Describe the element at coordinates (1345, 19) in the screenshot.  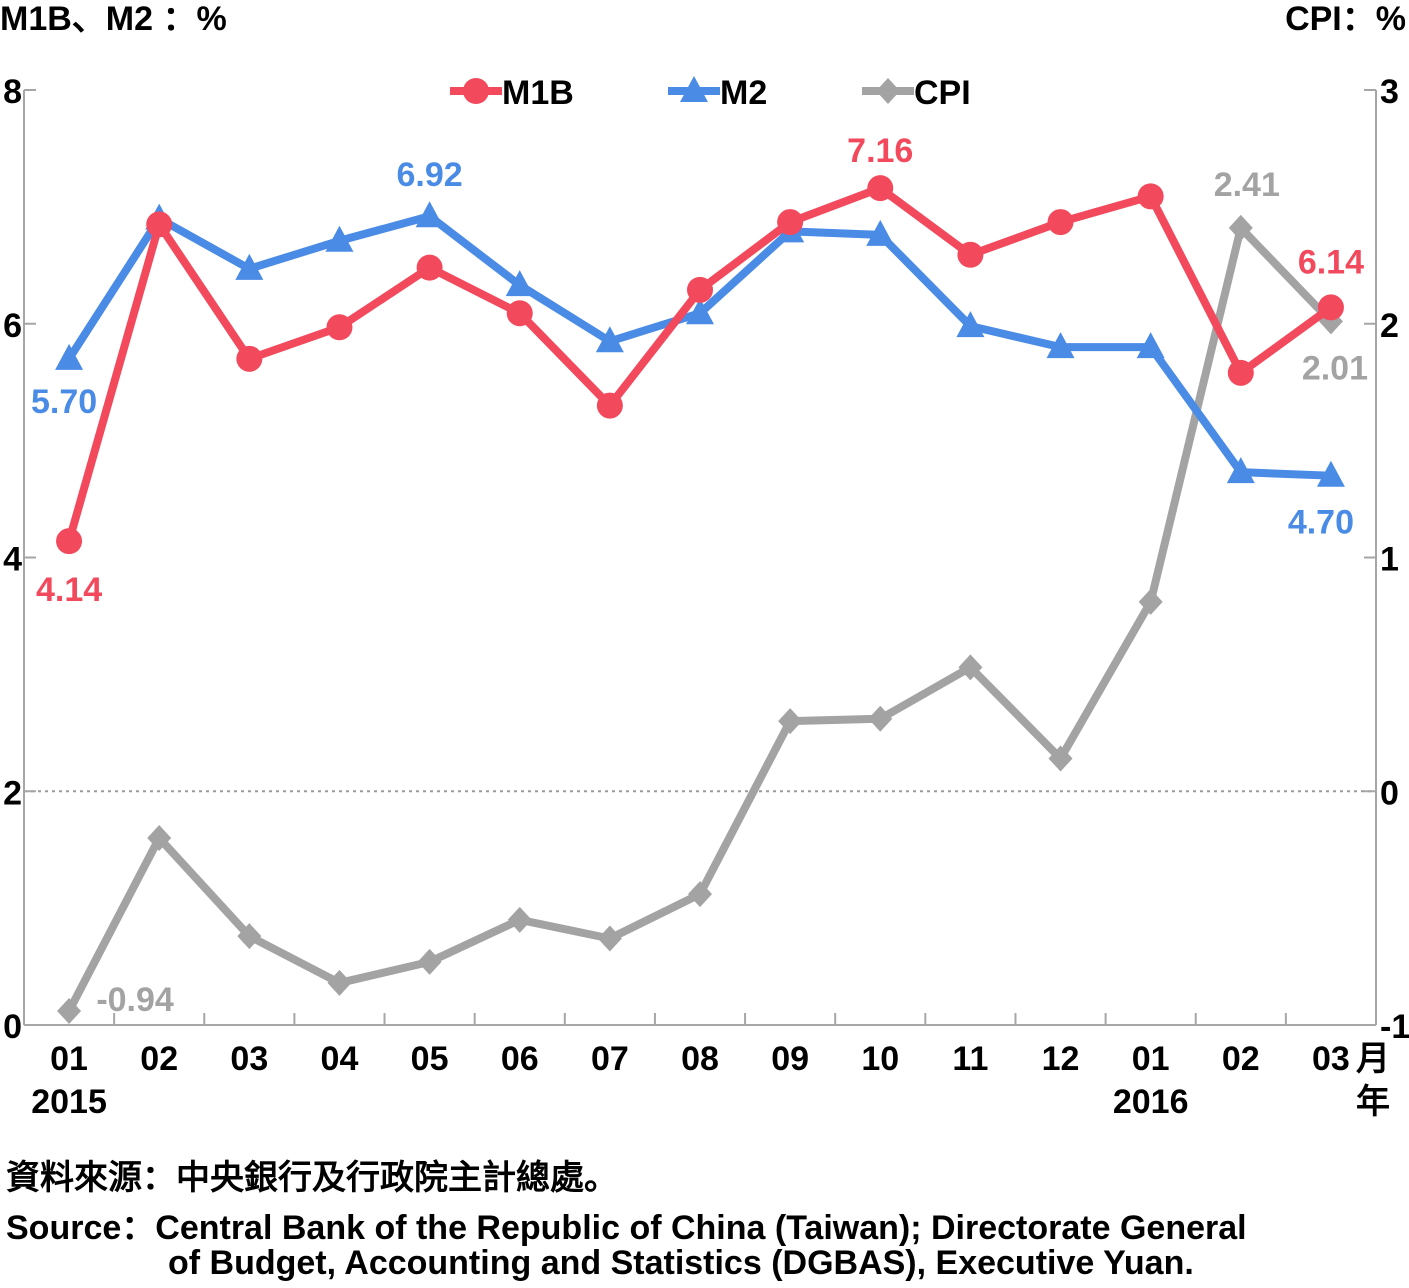
I see `right-axis-title: CPI：%` at that location.